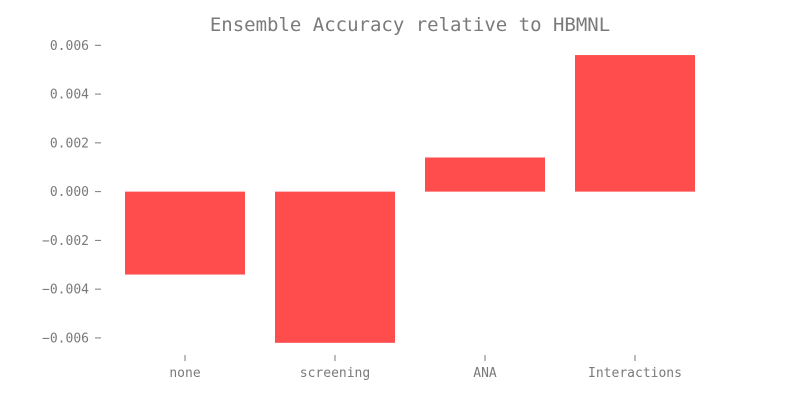 The image size is (800, 400). Describe the element at coordinates (65, 290) in the screenshot. I see `y-tick-label: −0.004` at that location.